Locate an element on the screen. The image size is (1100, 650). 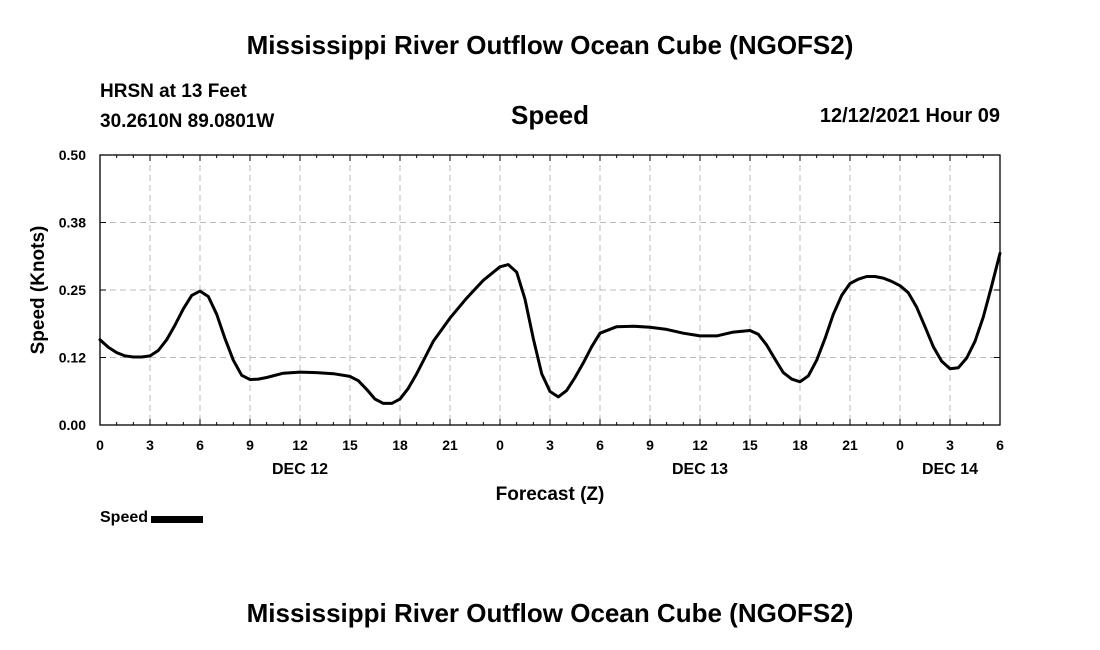
y-tick-label: 0.25 is located at coordinates (72, 290).